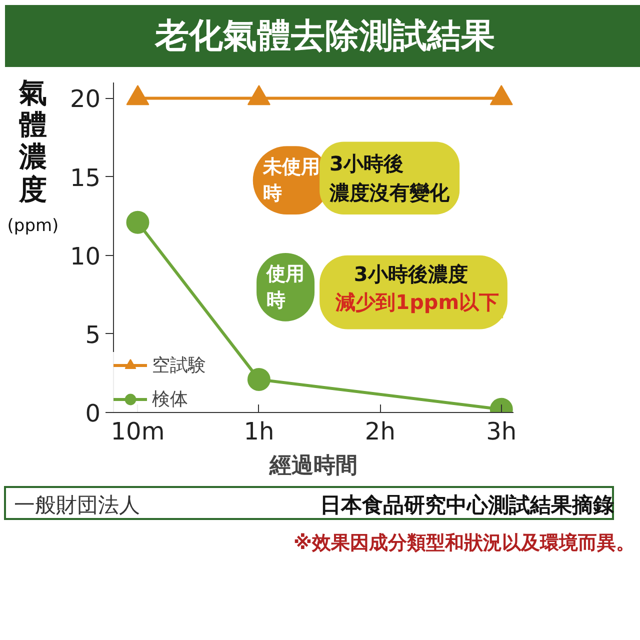 Image resolution: width=640 pixels, height=640 pixels. Describe the element at coordinates (285, 287) in the screenshot. I see `annotation: 使用時` at that location.